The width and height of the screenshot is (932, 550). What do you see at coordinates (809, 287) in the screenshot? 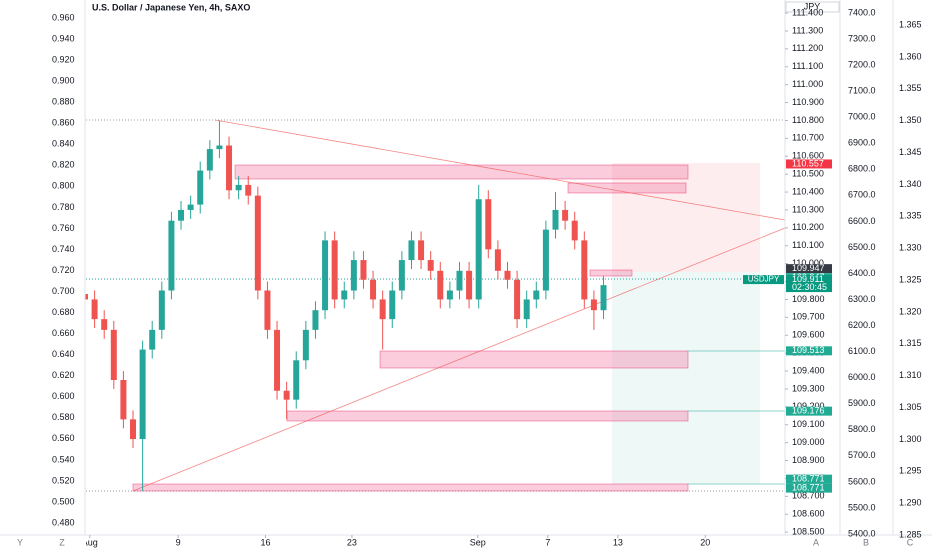
I see `countdown-label: 02:30:45` at bounding box center [809, 287].